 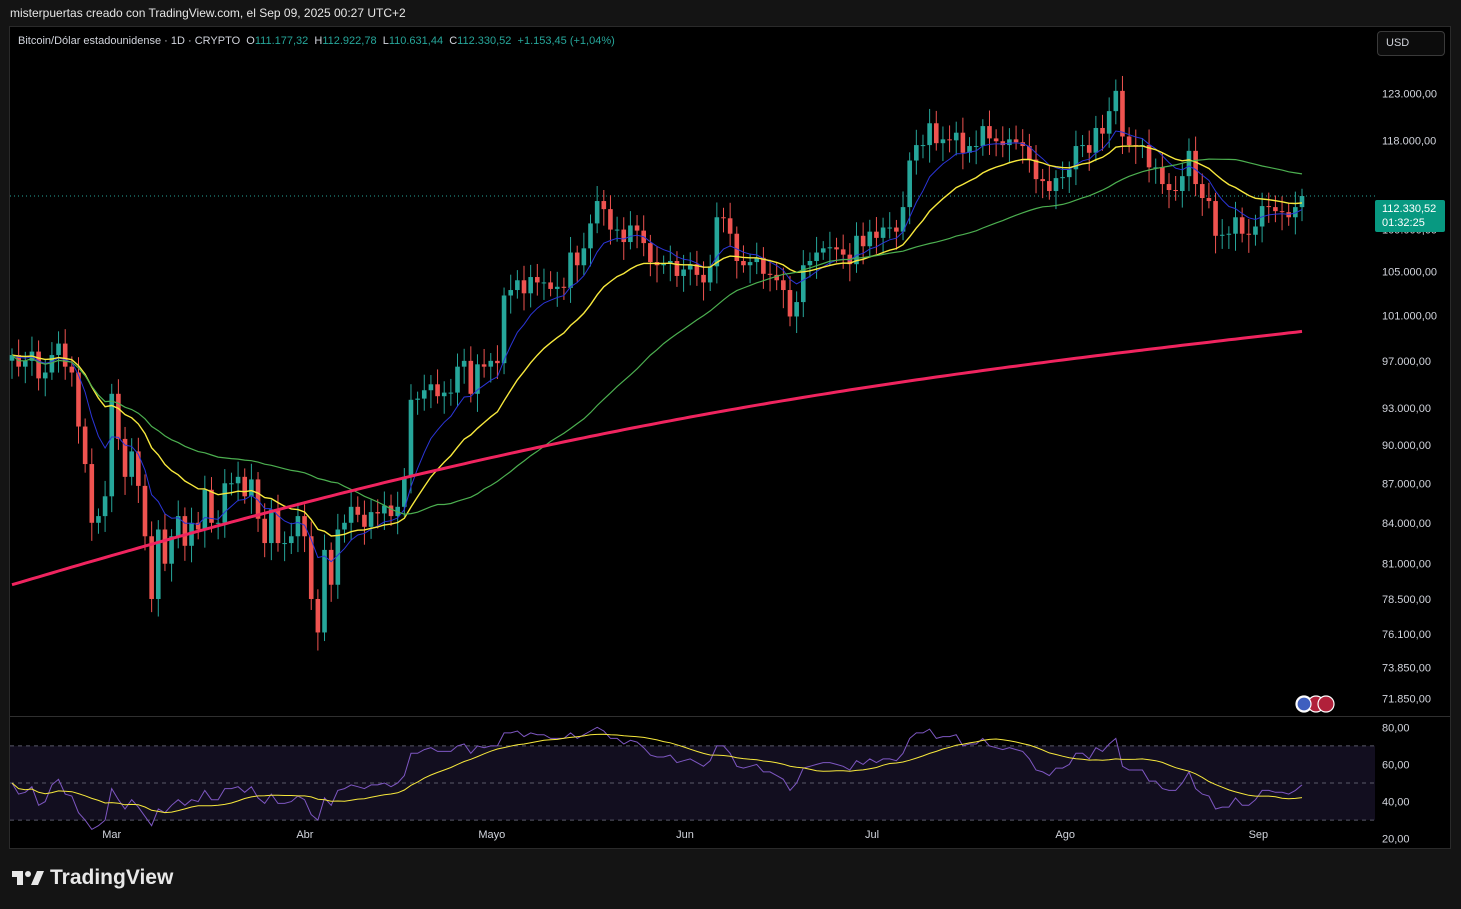 What do you see at coordinates (1406, 635) in the screenshot?
I see `y-tick-label: 76.100,00` at bounding box center [1406, 635].